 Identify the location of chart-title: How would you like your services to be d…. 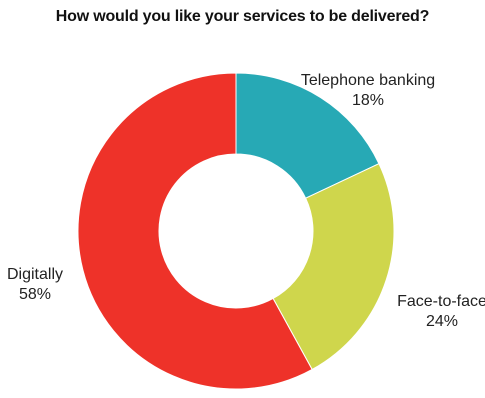
(242, 16).